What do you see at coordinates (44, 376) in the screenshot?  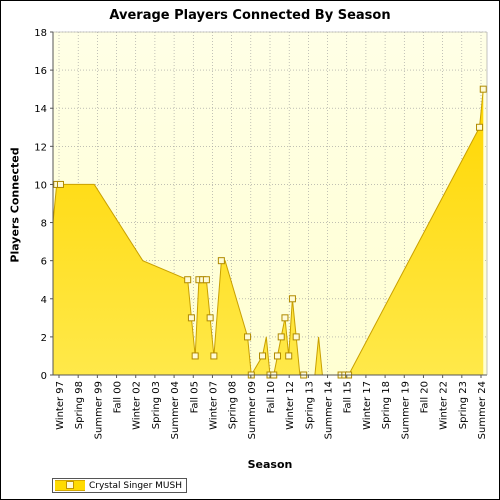 I see `y-tick-label: 0` at bounding box center [44, 376].